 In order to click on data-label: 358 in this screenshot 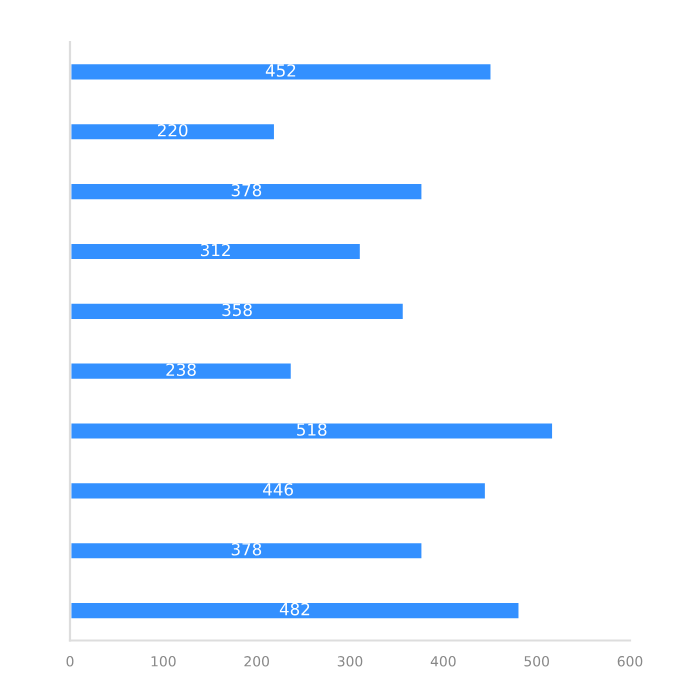, I will do `click(237, 310)`.